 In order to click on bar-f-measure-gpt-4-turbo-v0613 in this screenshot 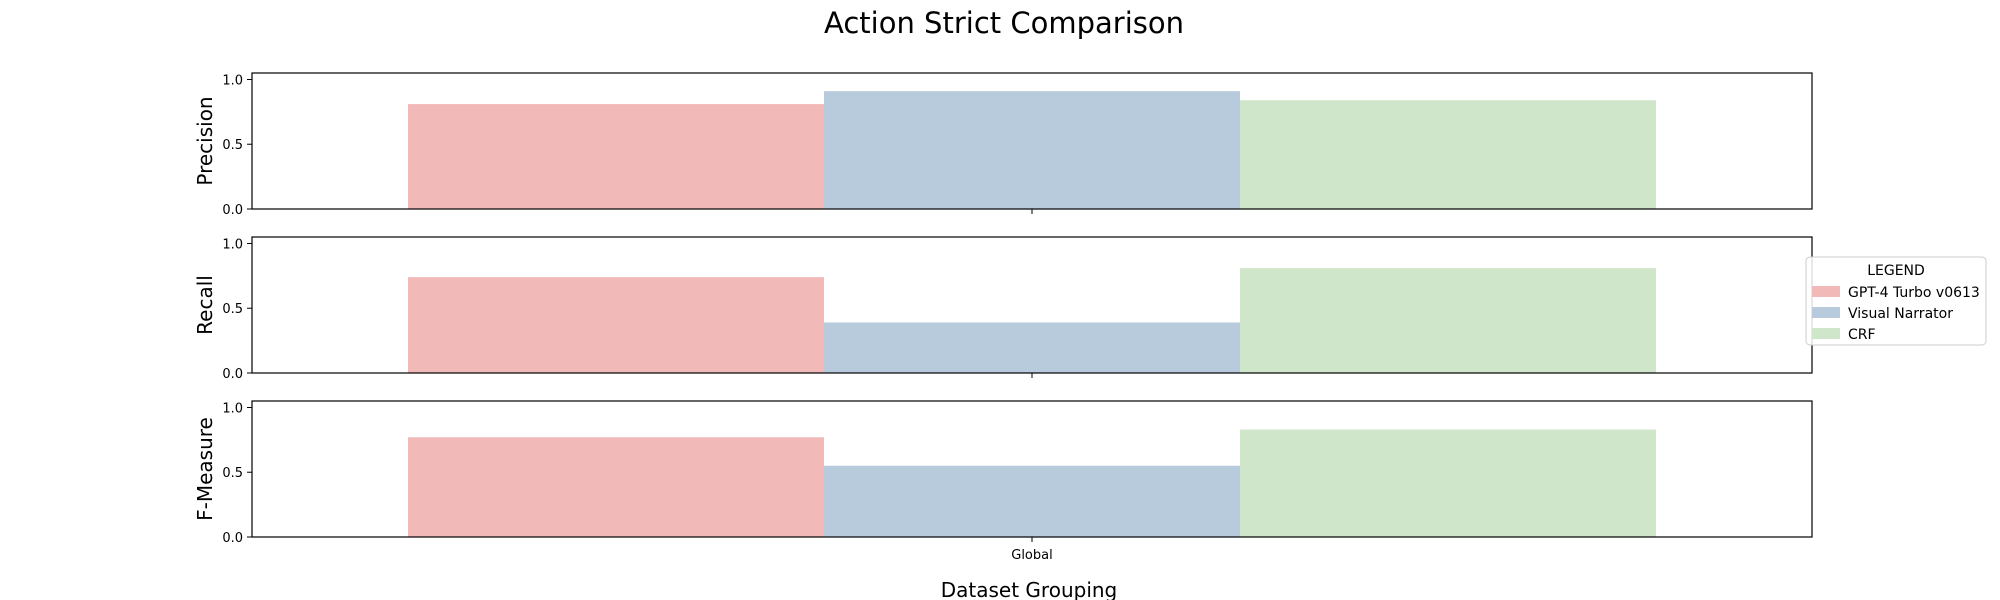, I will do `click(616, 487)`.